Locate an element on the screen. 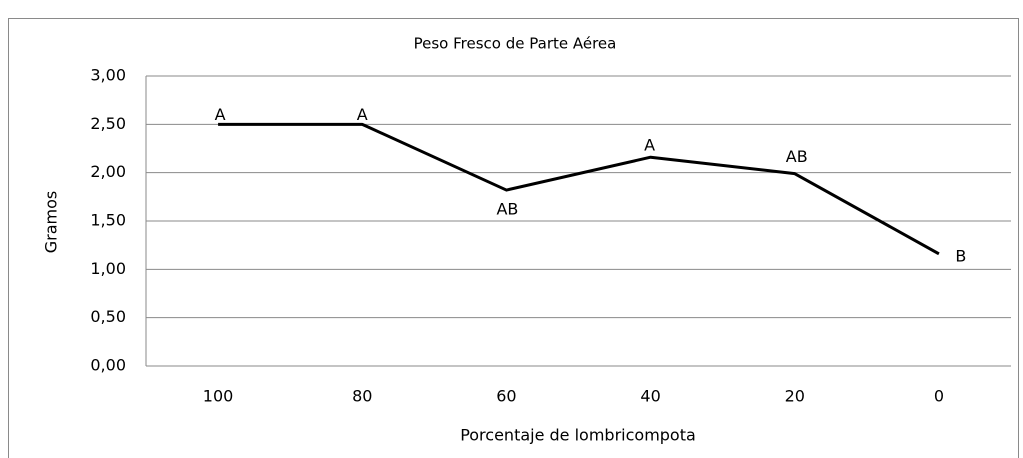  x-tick-label: 80 is located at coordinates (362, 396).